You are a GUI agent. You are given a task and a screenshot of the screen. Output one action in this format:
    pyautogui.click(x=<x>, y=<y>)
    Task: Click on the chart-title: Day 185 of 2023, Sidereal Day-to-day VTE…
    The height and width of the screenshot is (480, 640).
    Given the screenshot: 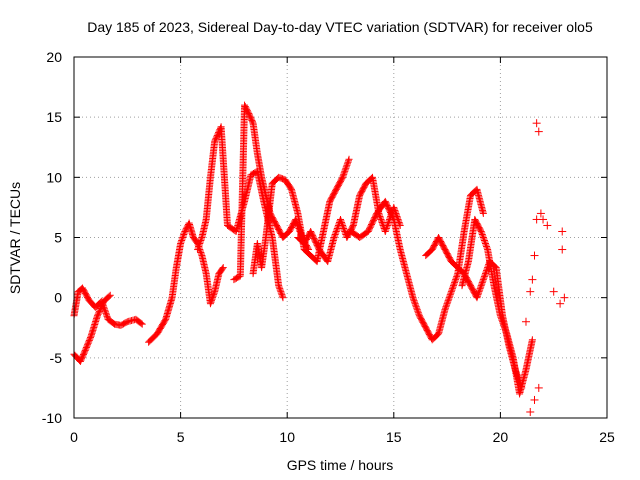 What is the action you would take?
    pyautogui.click(x=340, y=27)
    